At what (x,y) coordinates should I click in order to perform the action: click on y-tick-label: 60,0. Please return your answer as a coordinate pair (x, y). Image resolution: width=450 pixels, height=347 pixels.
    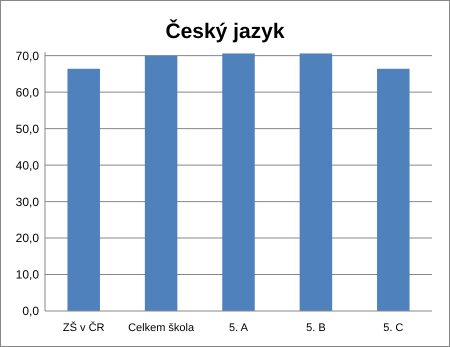
    Looking at the image, I should click on (28, 92).